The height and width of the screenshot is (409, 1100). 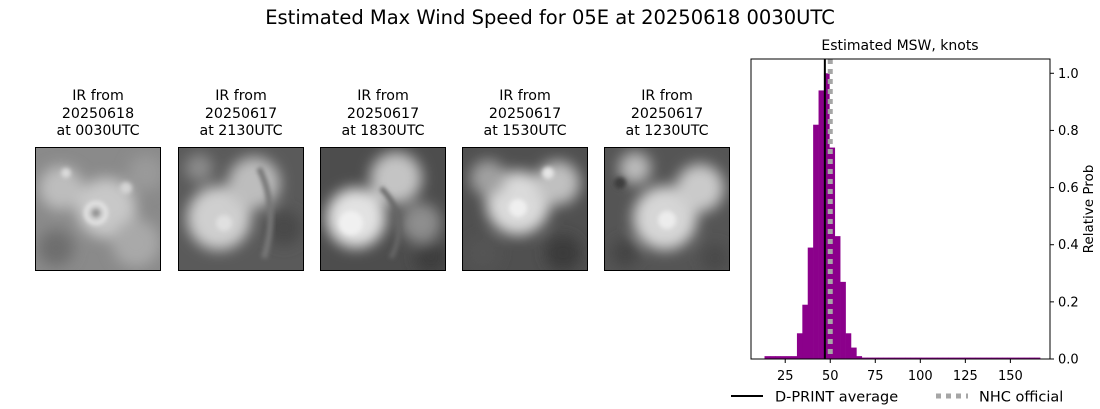 I want to click on y-tick-label: 0.8, so click(x=1068, y=131).